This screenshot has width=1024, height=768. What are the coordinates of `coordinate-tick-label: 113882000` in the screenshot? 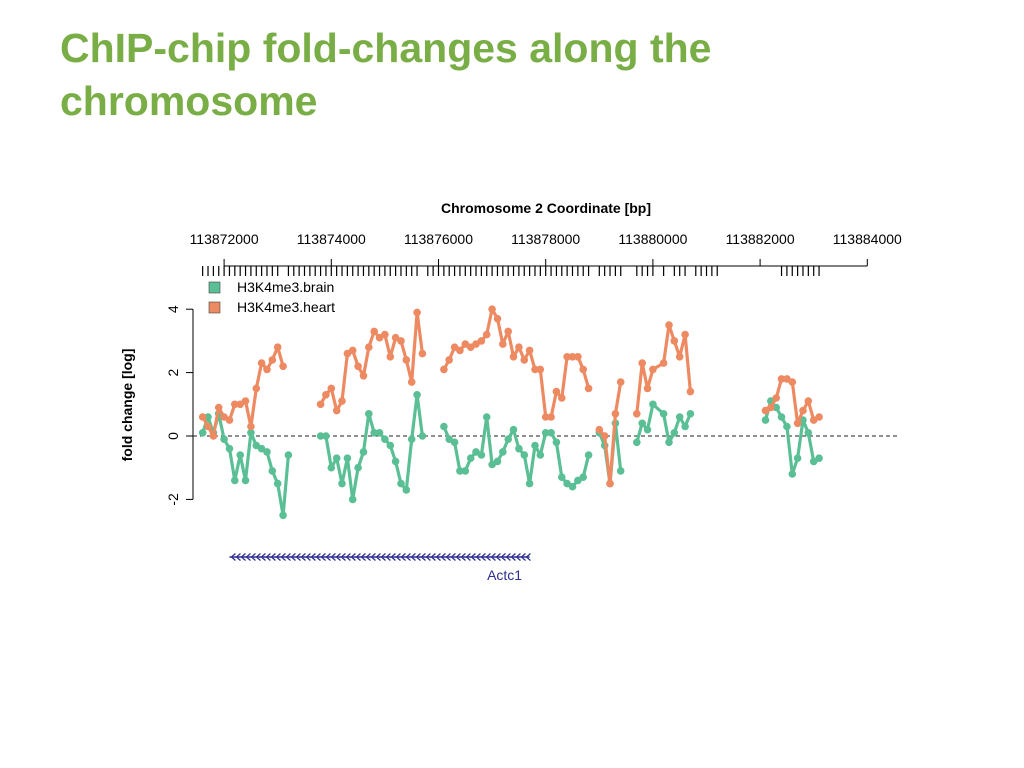 It's located at (760, 239).